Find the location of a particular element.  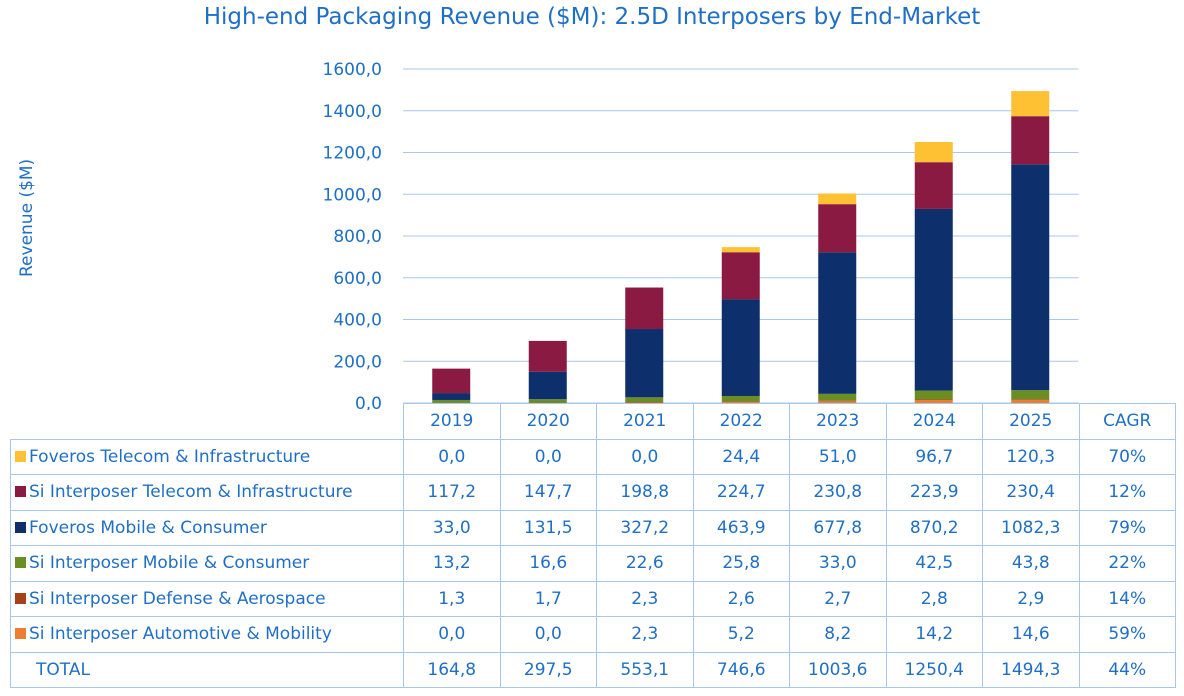

legend-label: TOTAL is located at coordinates (63, 669).